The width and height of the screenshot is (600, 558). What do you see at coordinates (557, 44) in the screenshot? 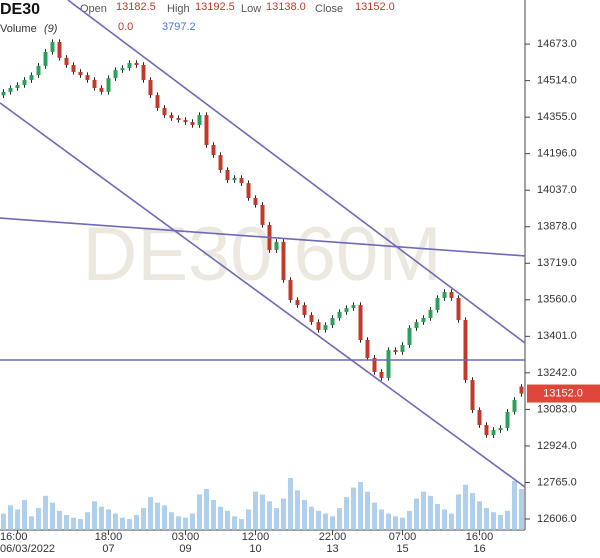
I see `y-tick-label: 14673.0` at bounding box center [557, 44].